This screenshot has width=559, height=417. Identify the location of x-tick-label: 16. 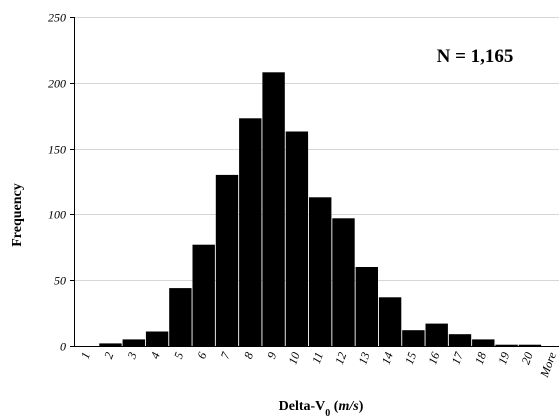
(433, 358).